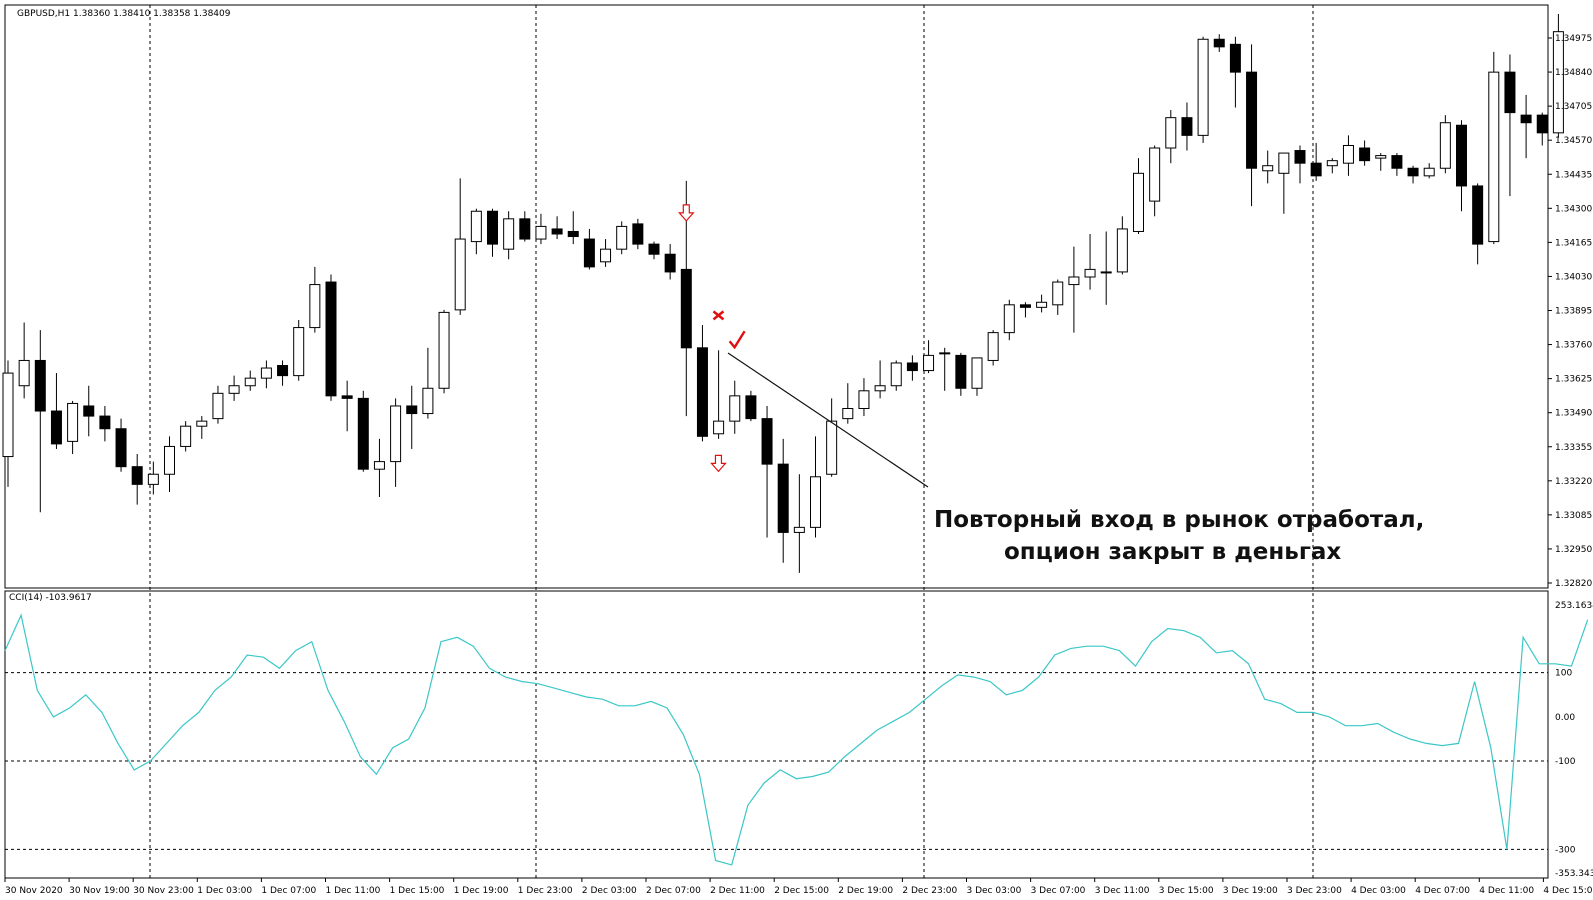 This screenshot has height=900, width=1593. Describe the element at coordinates (1058, 891) in the screenshot. I see `time-tick-label: 3 Dec 07:00` at that location.